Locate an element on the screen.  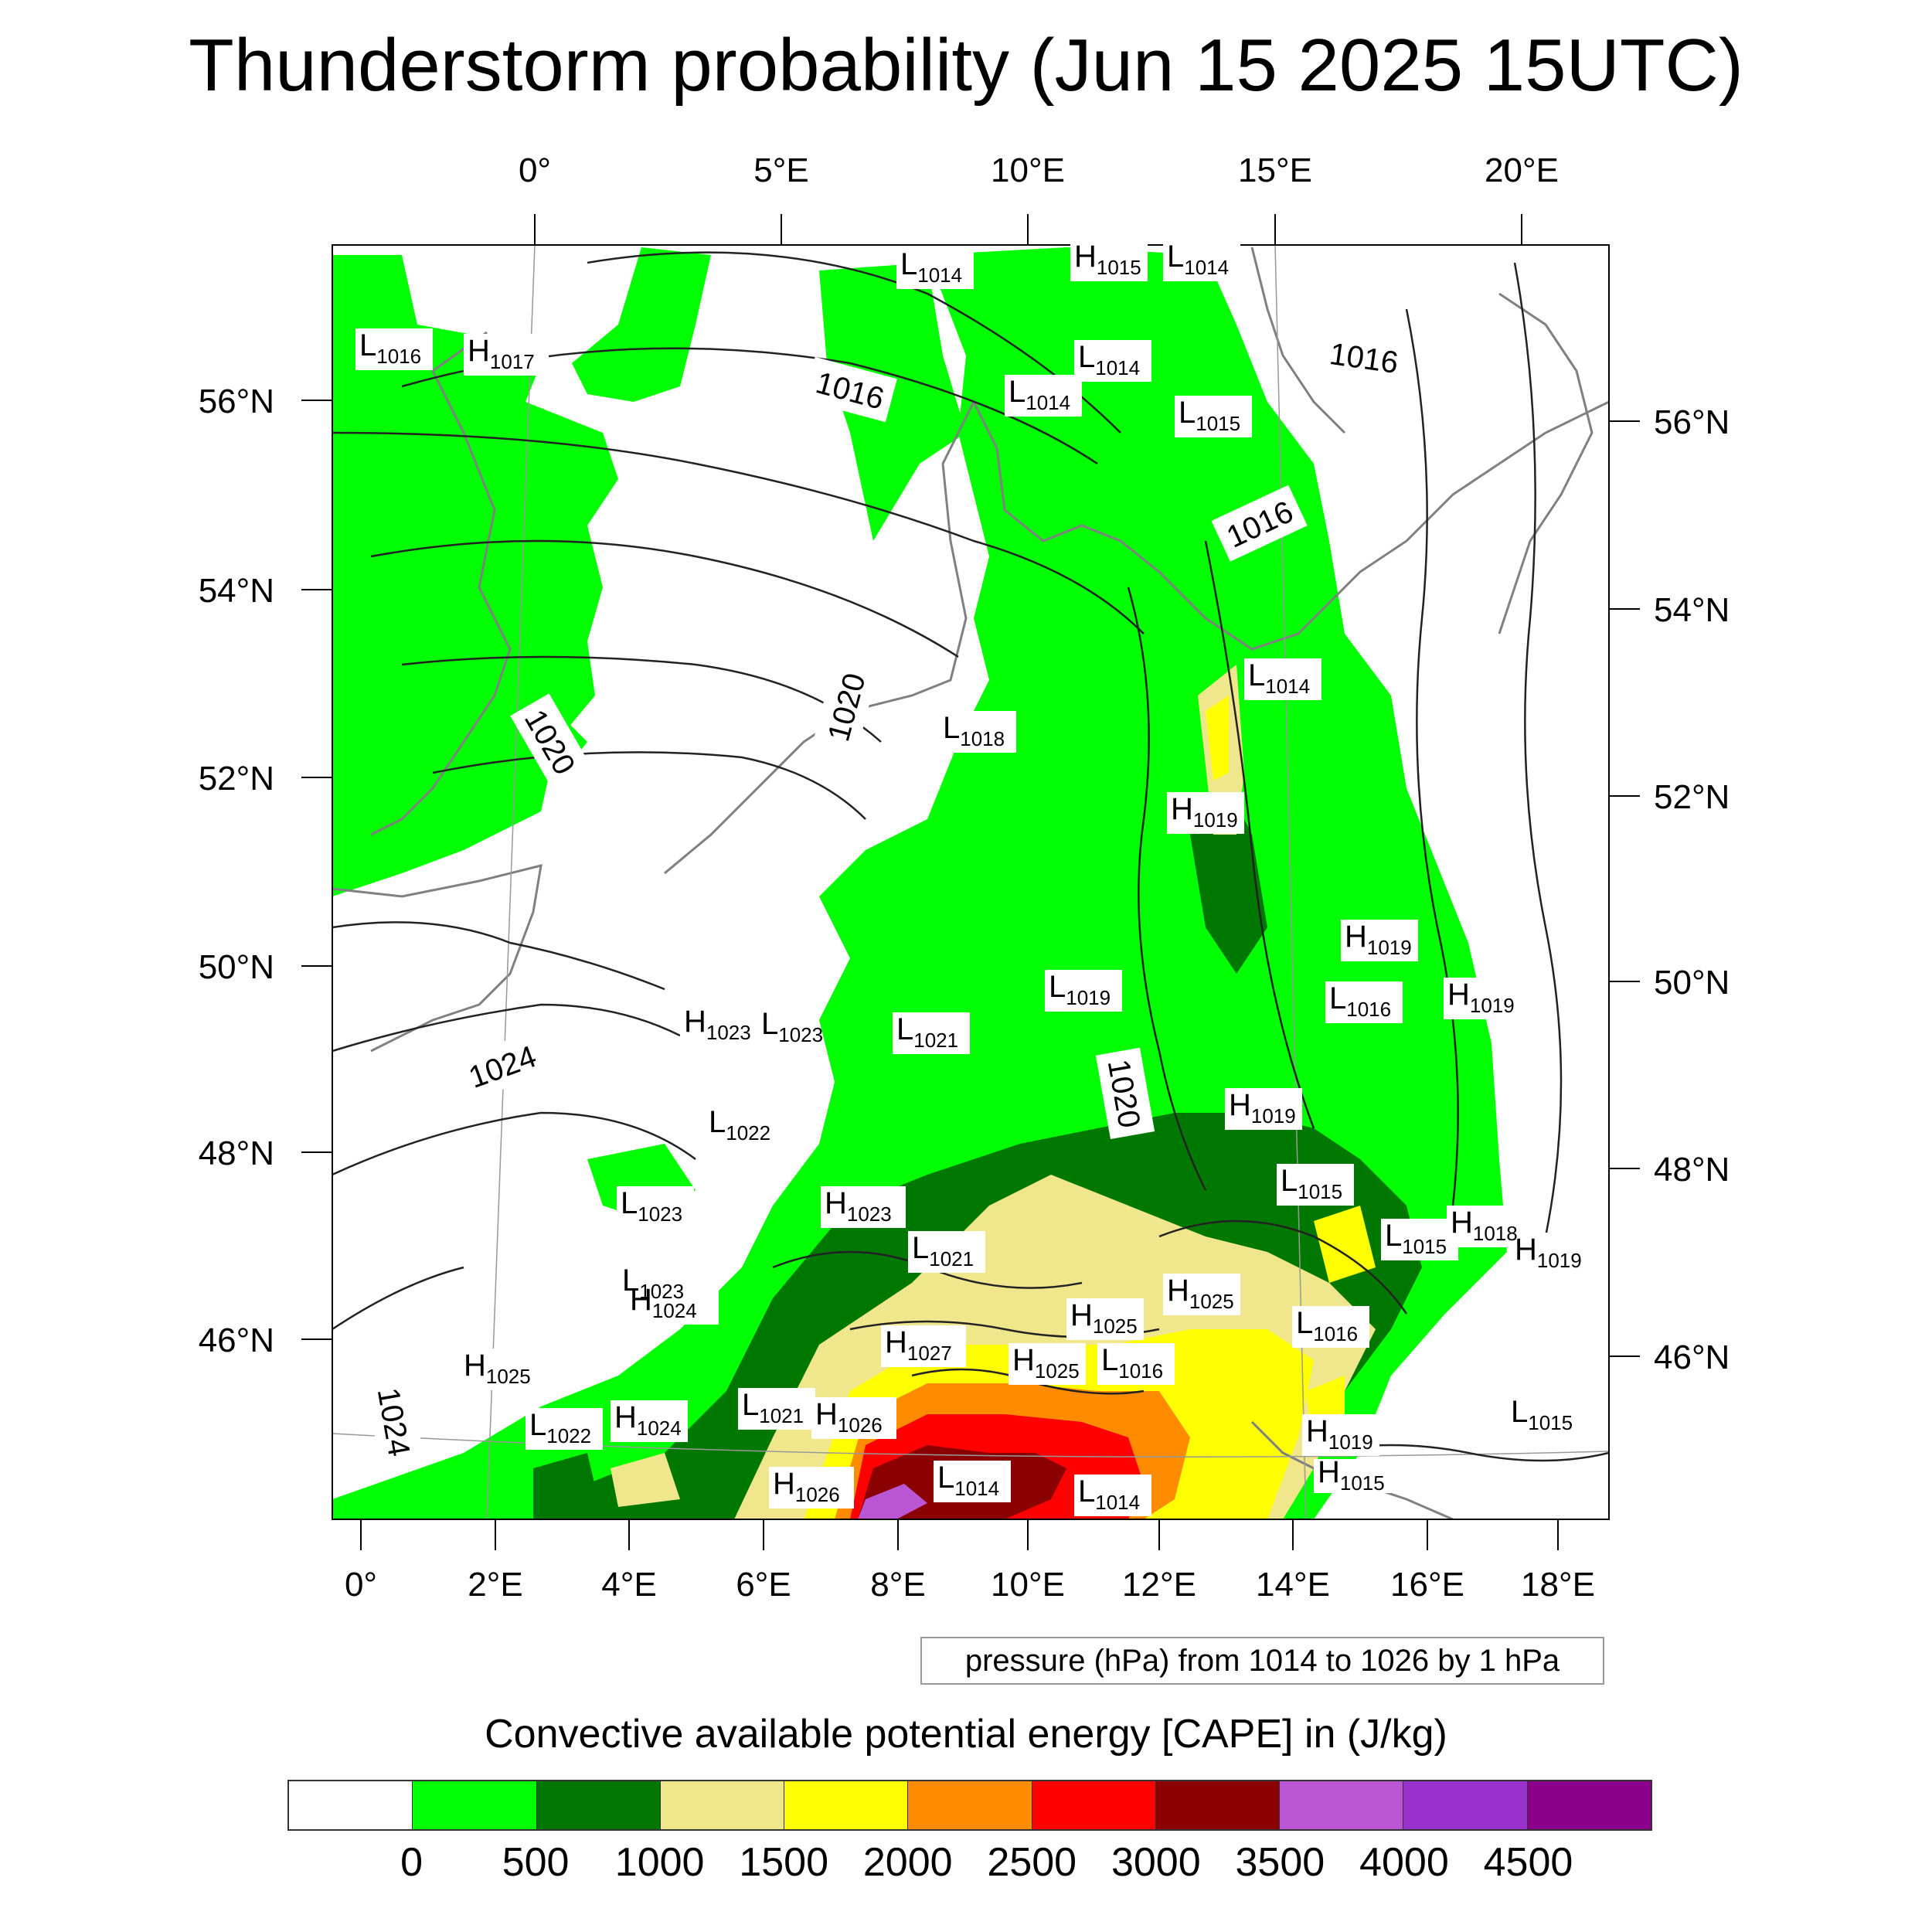
right-lat-label: 50°N is located at coordinates (1692, 983).